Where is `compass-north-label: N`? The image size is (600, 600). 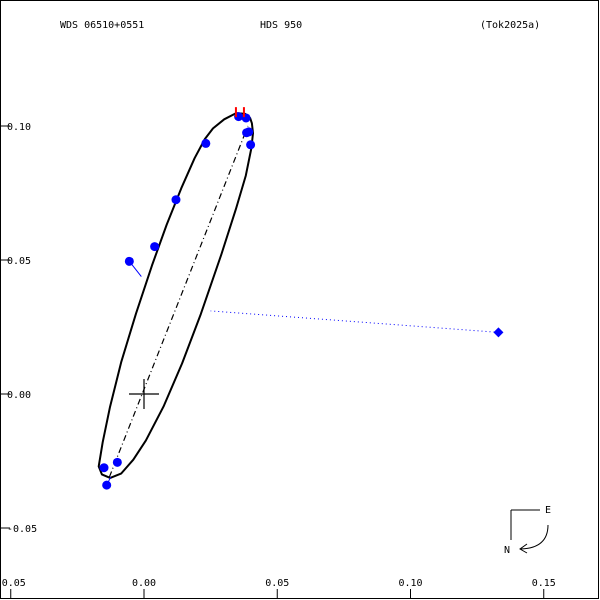 compass-north-label: N is located at coordinates (507, 550).